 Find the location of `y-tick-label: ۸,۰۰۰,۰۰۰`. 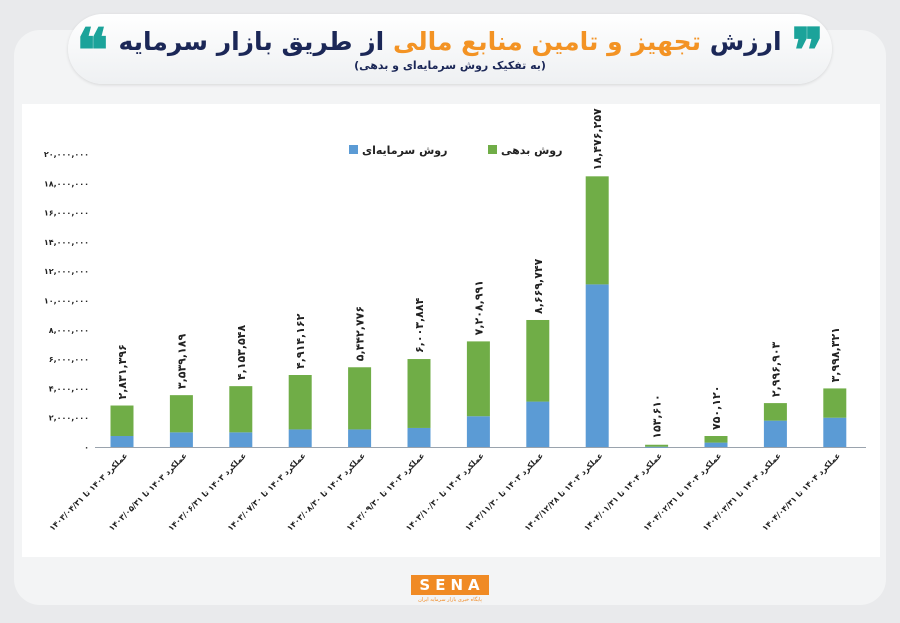

y-tick-label: ۸,۰۰۰,۰۰۰ is located at coordinates (69, 330).